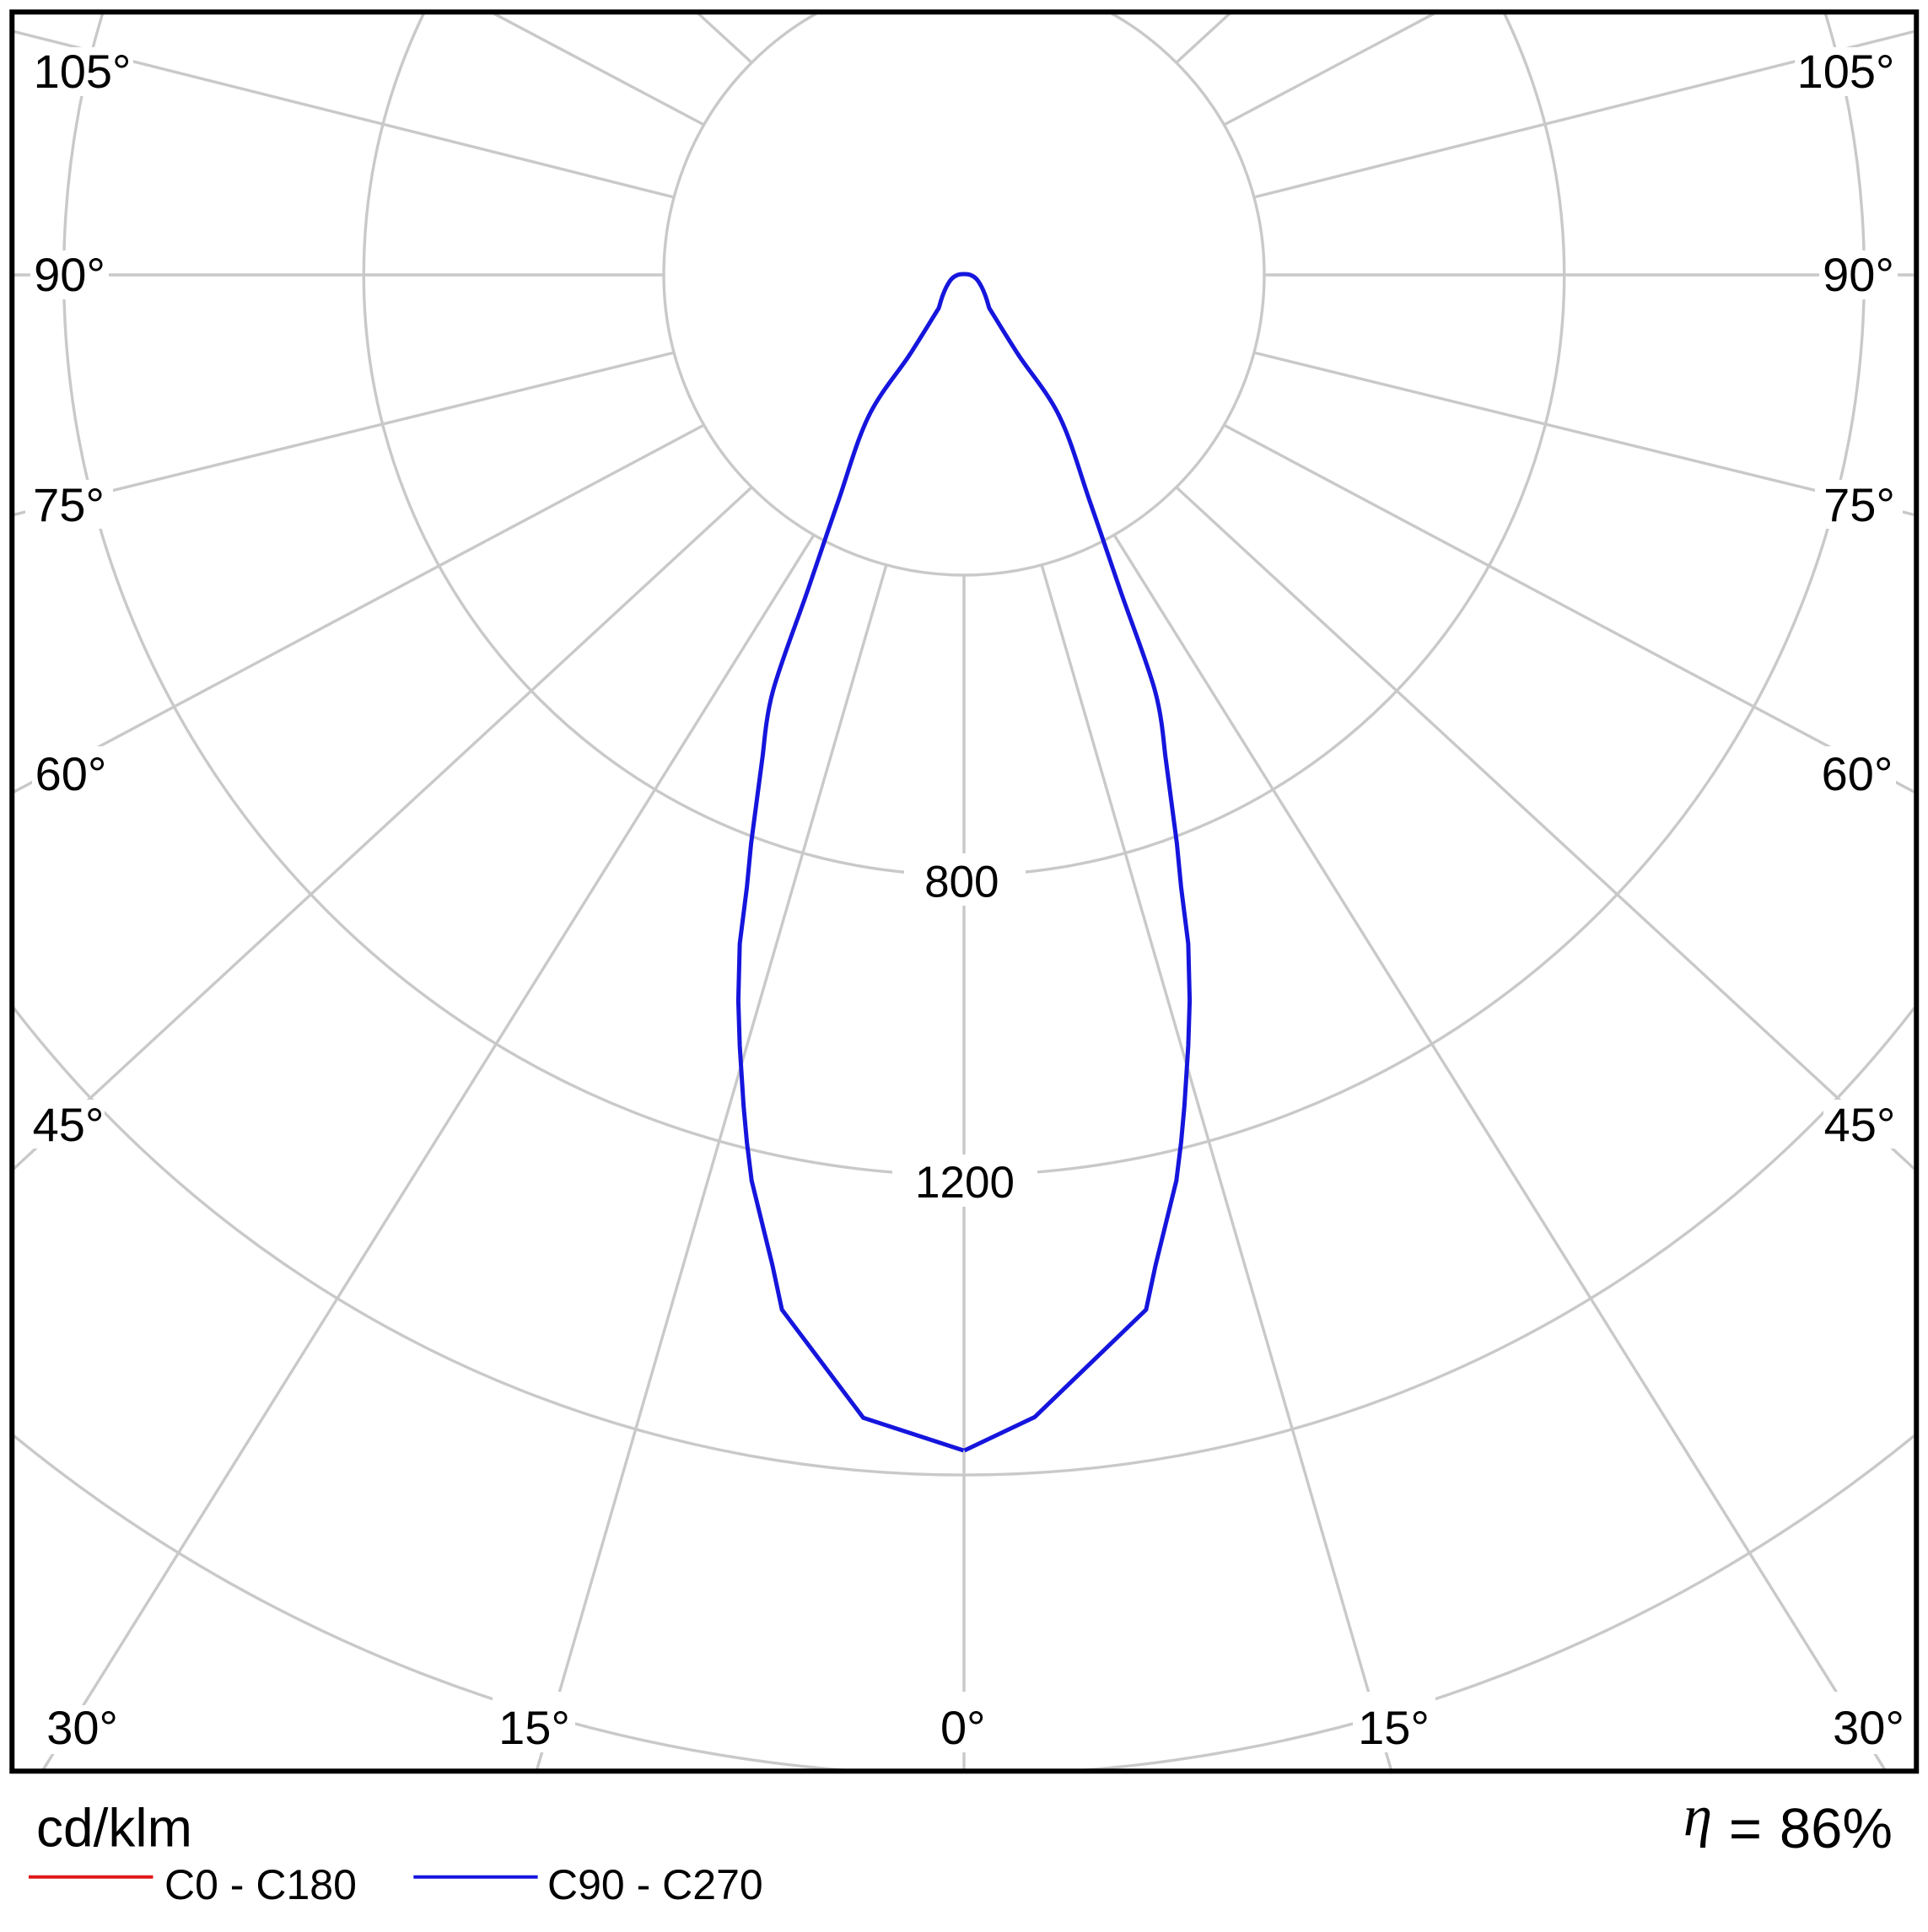 The height and width of the screenshot is (1932, 1928). What do you see at coordinates (961, 882) in the screenshot?
I see `svg-text: 800` at bounding box center [961, 882].